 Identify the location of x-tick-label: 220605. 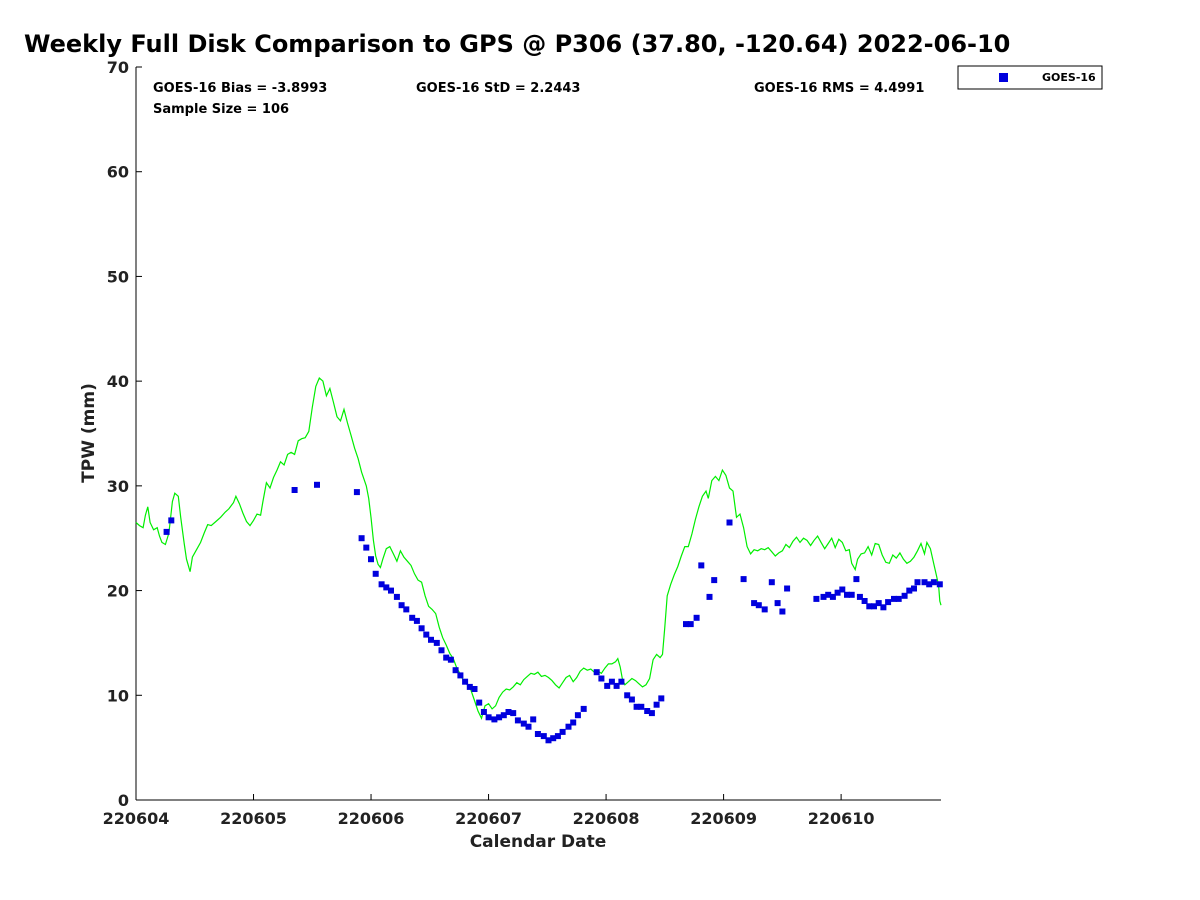
(253, 818).